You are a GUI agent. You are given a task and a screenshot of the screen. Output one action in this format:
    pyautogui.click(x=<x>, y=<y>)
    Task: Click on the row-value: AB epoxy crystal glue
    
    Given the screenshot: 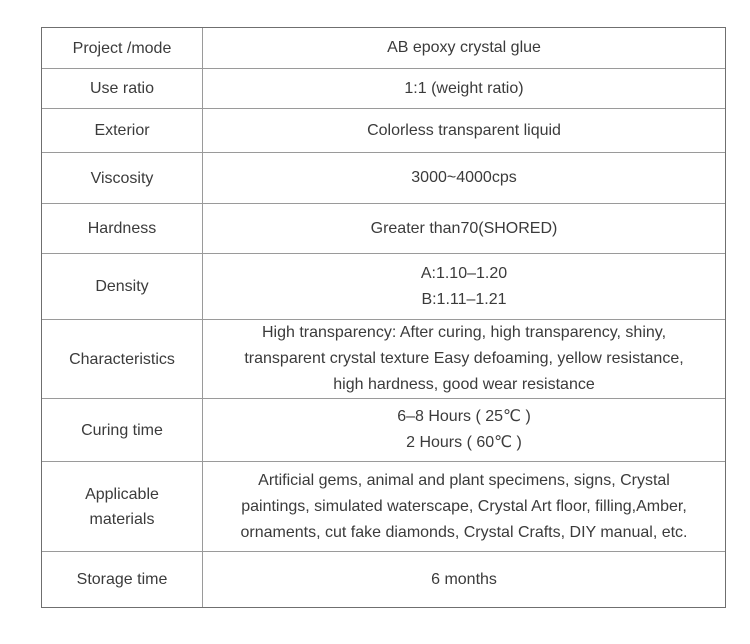 What is the action you would take?
    pyautogui.click(x=464, y=47)
    